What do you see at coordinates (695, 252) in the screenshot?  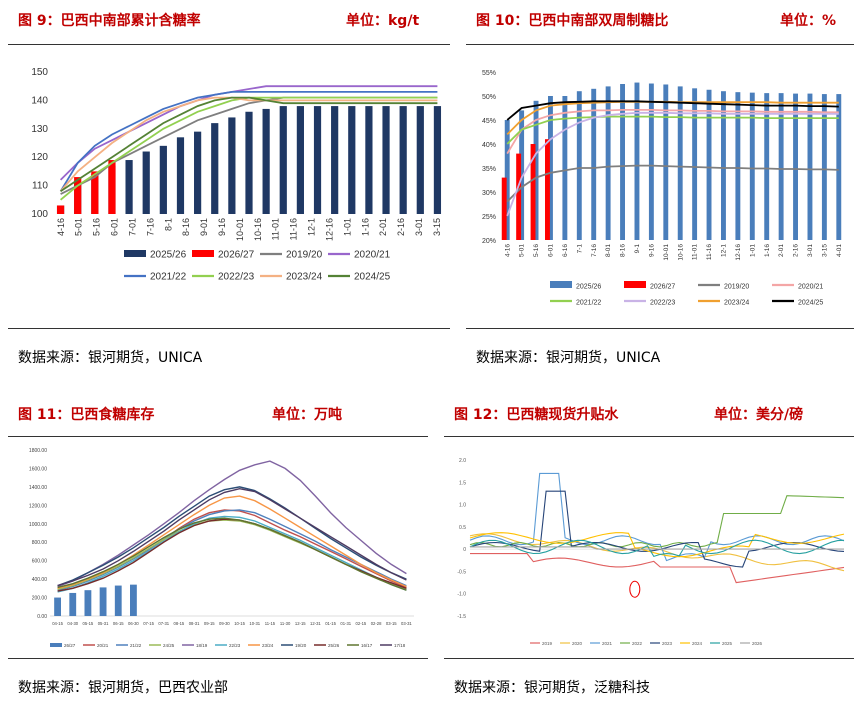 I see `x-tick-label: 11-01` at bounding box center [695, 252].